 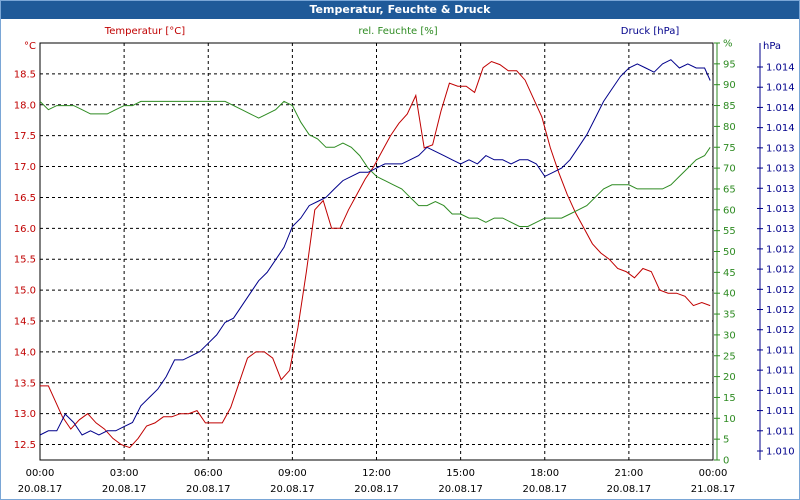 What do you see at coordinates (729, 273) in the screenshot?
I see `humidity-tick-label: 45` at bounding box center [729, 273].